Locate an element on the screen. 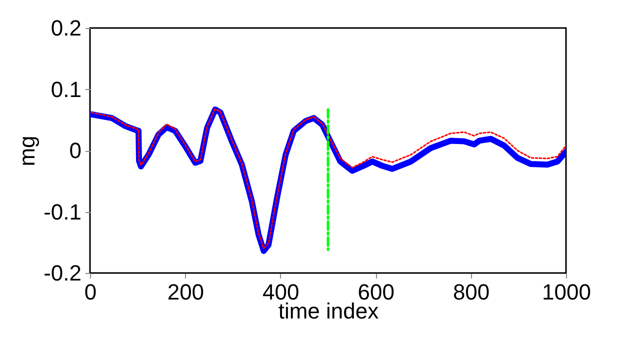  x-tick-label: 1000 is located at coordinates (566, 292).